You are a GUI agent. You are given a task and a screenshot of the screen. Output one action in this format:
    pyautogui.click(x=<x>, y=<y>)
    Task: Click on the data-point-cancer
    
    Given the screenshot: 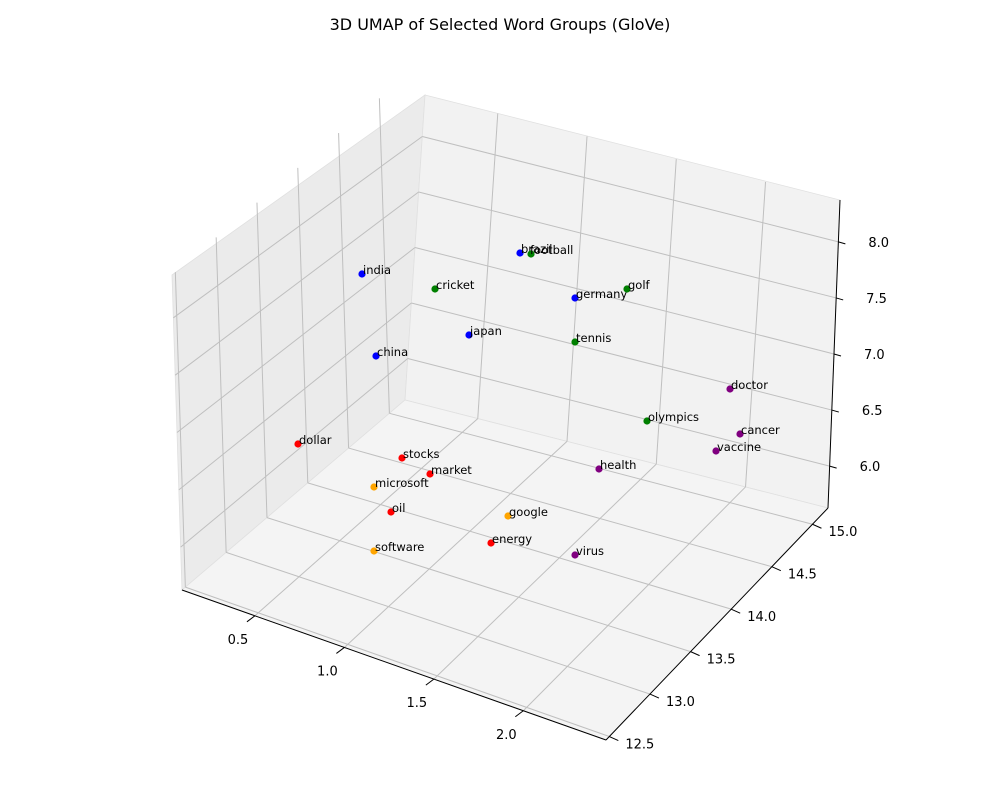 What is the action you would take?
    pyautogui.click(x=740, y=434)
    